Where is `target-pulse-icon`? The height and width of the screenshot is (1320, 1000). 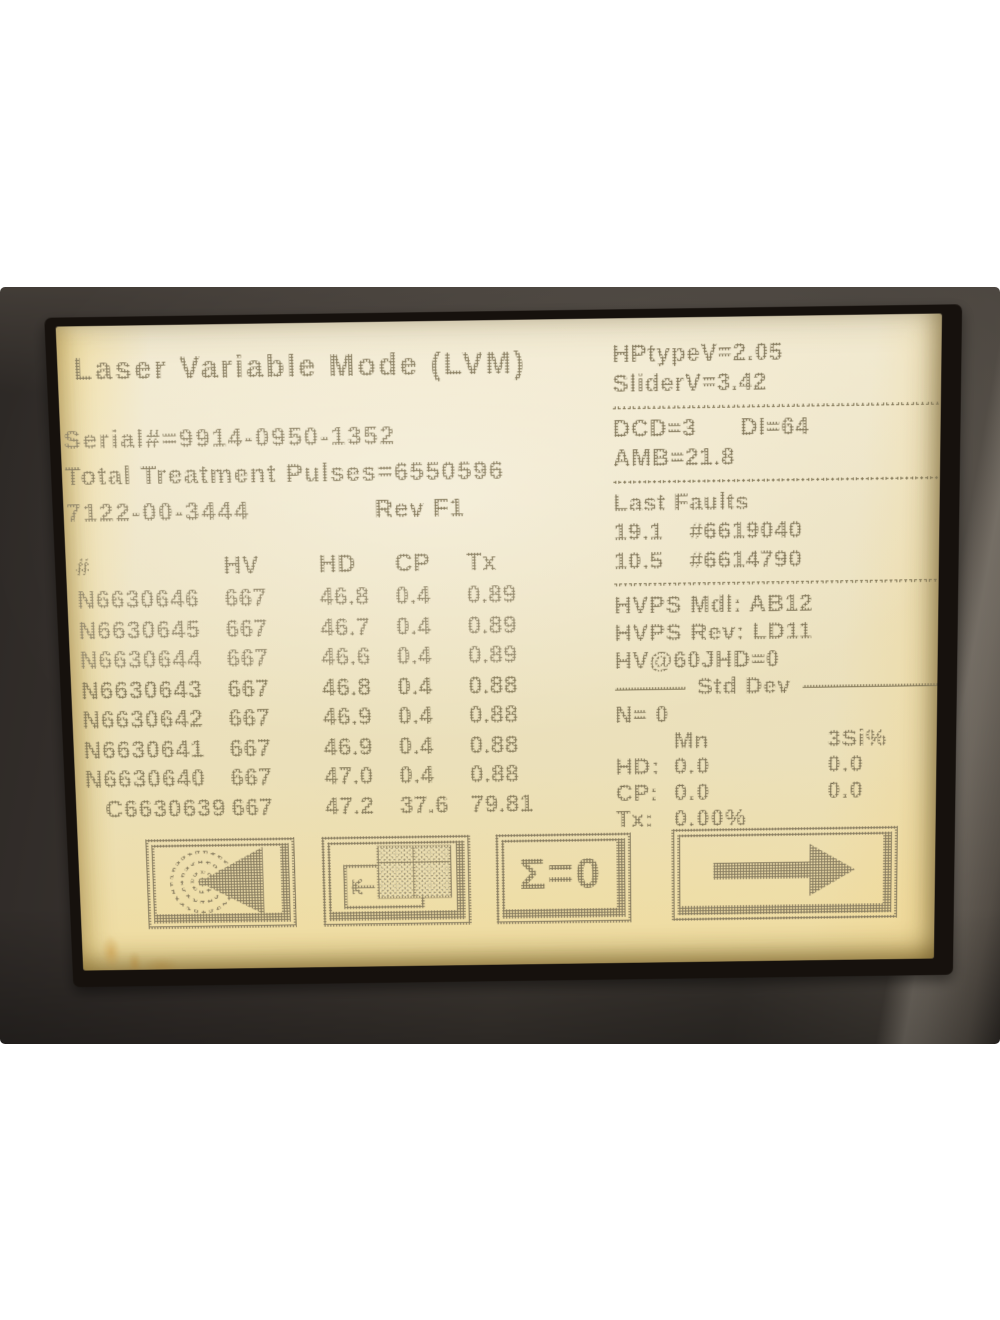 target-pulse-icon is located at coordinates (221, 883).